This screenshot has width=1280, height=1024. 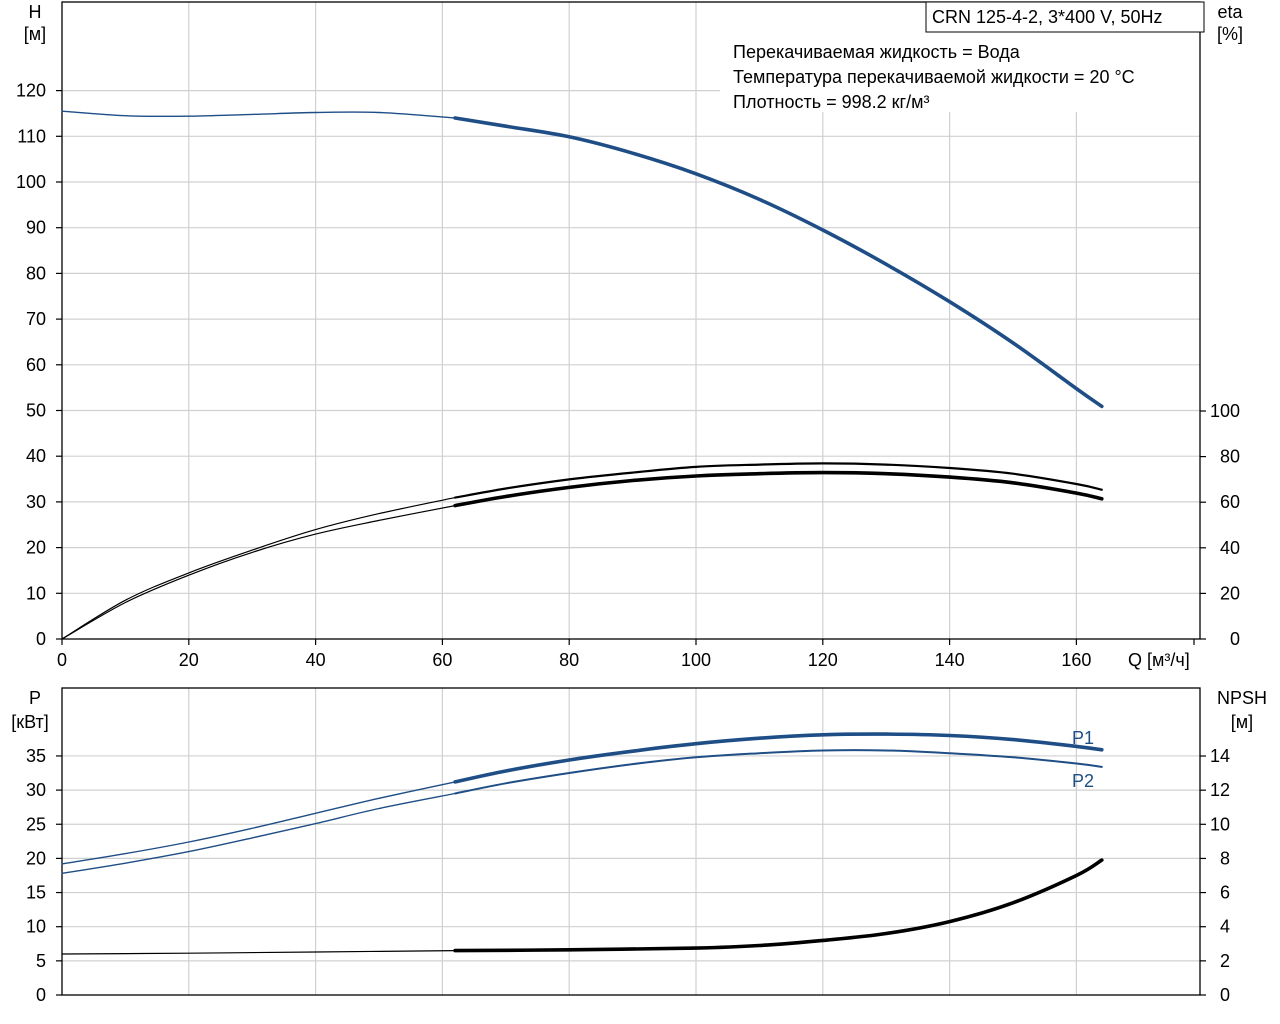 I want to click on x-tick-label: 20, so click(x=189, y=660).